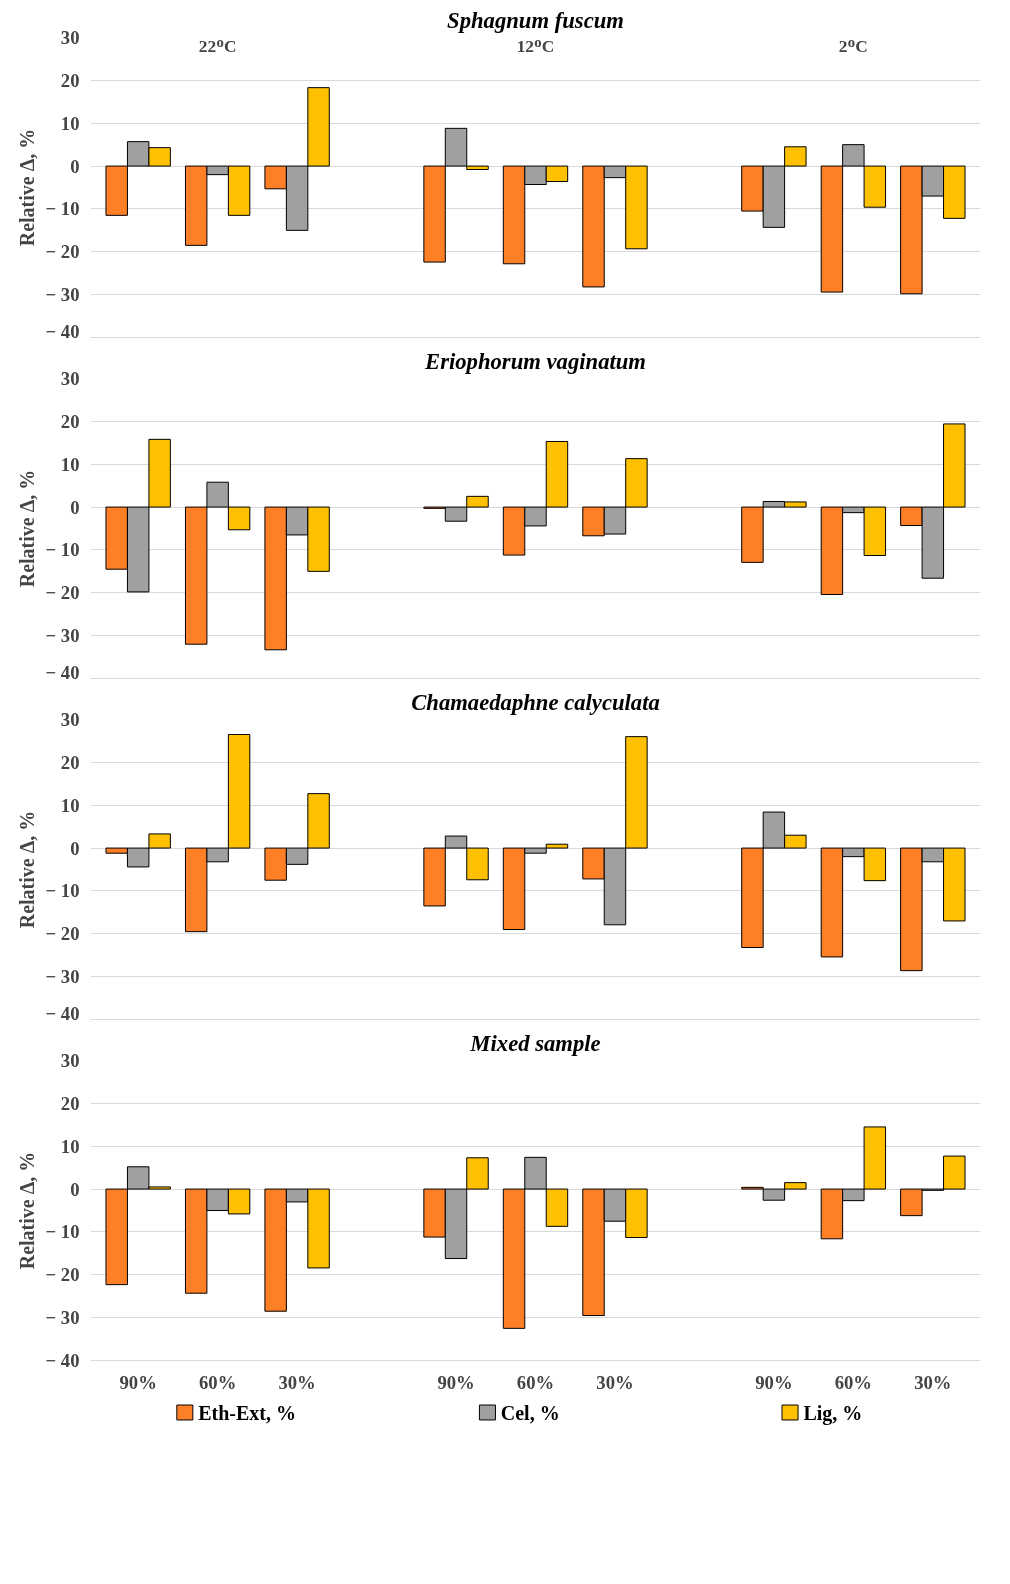 The image size is (1010, 1584). What do you see at coordinates (535, 46) in the screenshot?
I see `annotation: 12ᴼC` at bounding box center [535, 46].